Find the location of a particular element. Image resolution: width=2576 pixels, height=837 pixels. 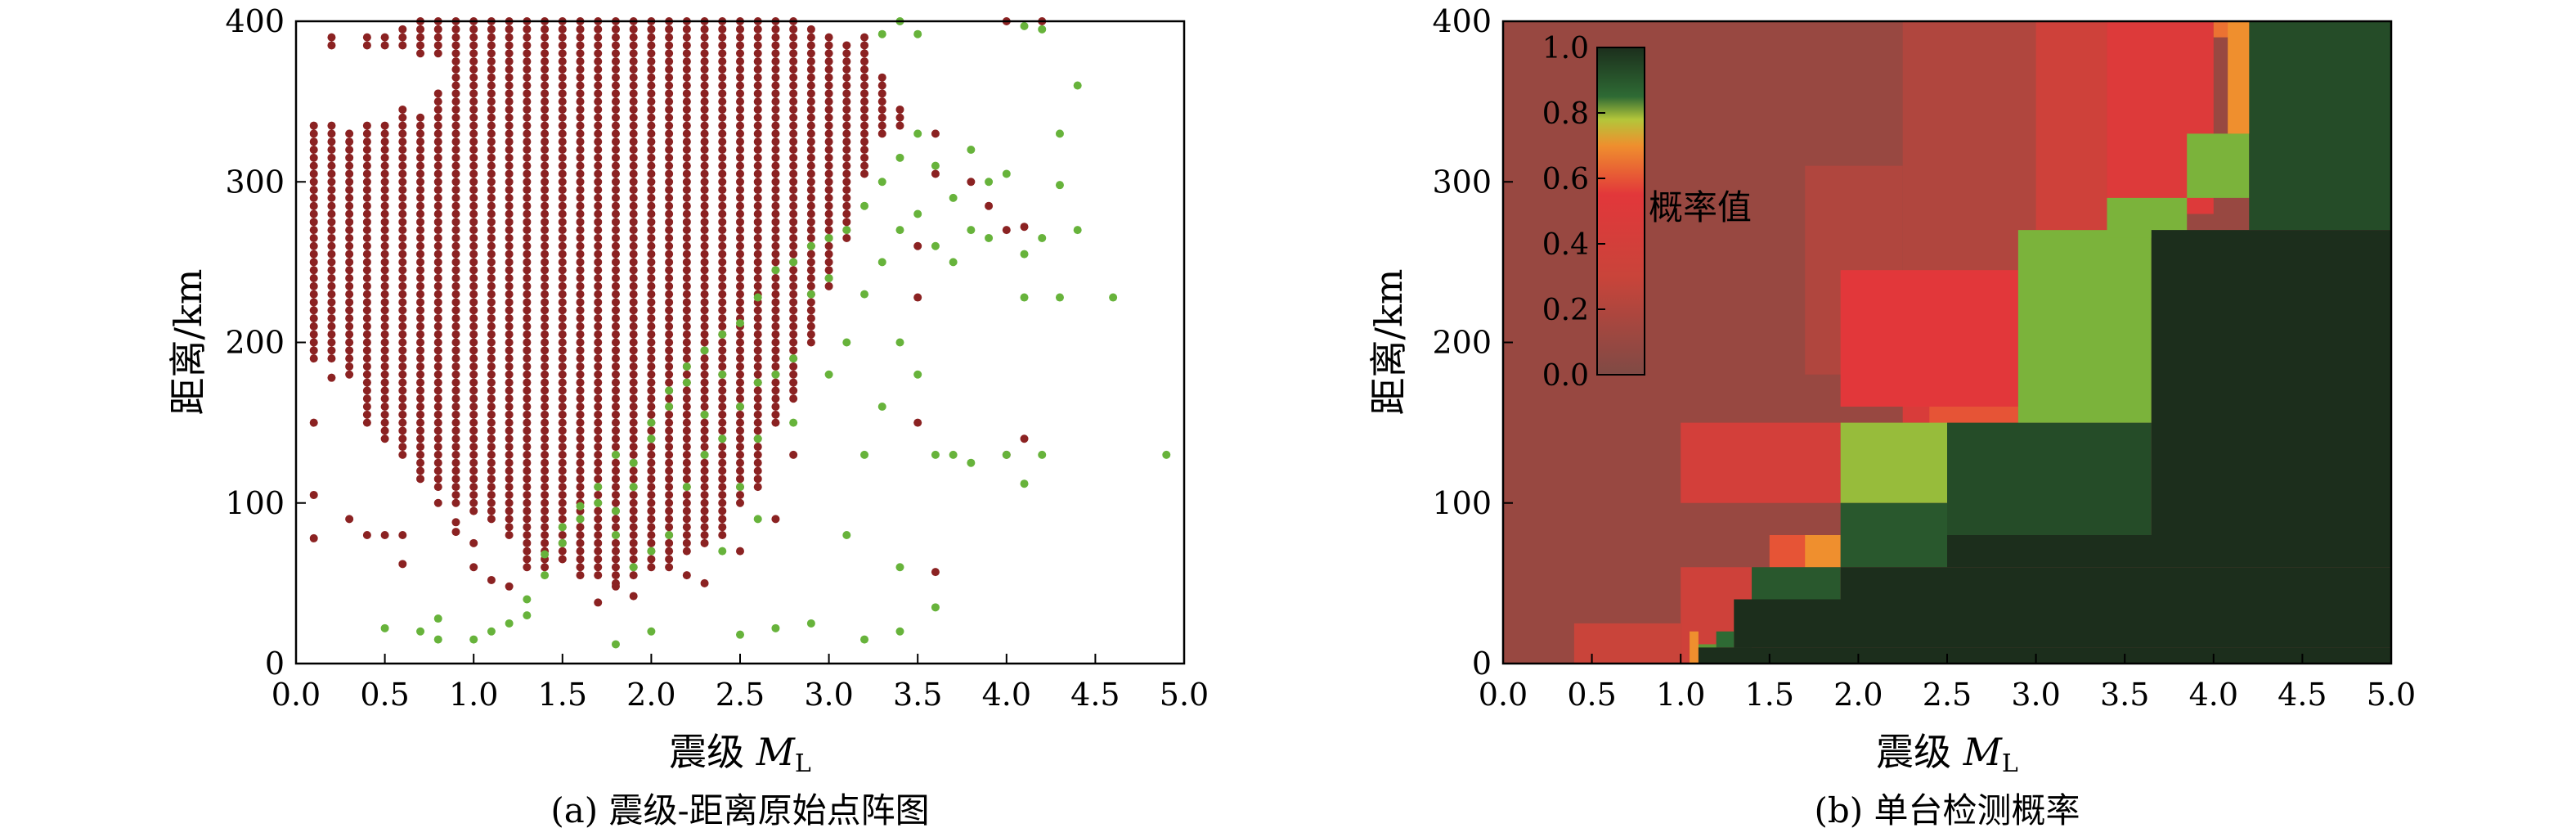

a-ytick-label: 100 is located at coordinates (255, 503).